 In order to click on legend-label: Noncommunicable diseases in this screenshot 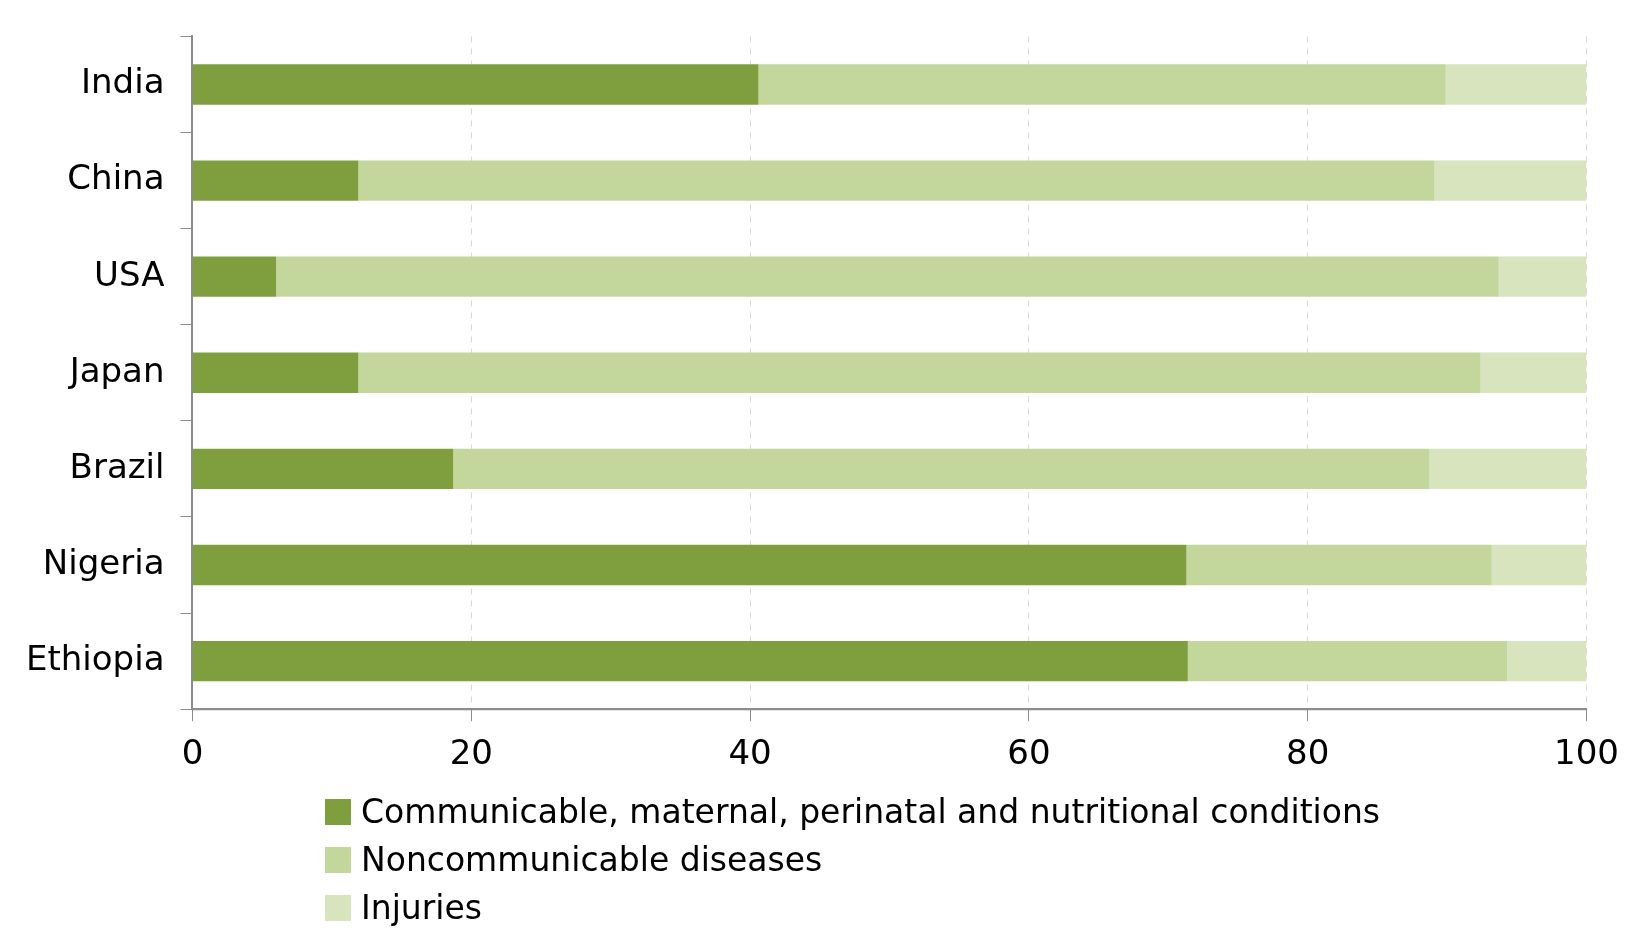, I will do `click(592, 860)`.